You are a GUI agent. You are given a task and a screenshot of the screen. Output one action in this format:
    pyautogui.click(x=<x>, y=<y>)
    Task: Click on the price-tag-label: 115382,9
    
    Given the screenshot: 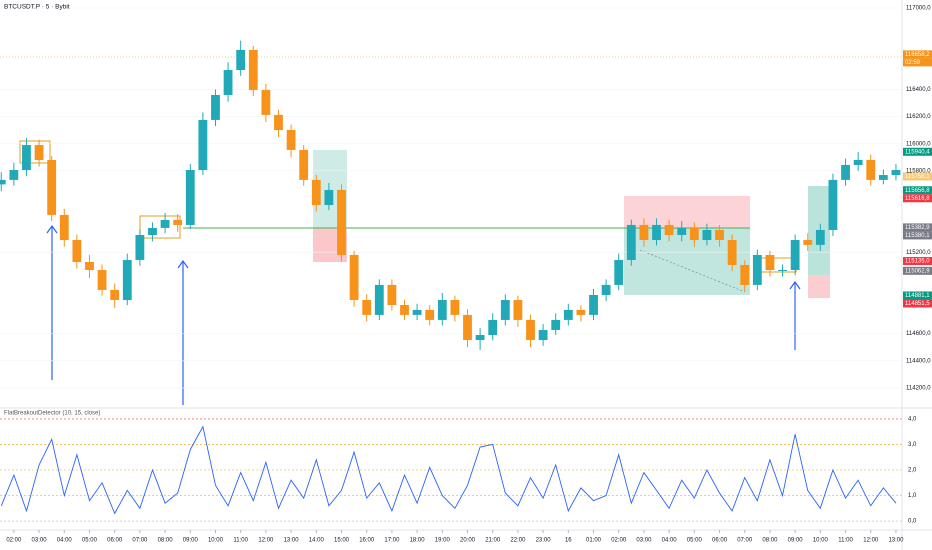 What is the action you would take?
    pyautogui.click(x=917, y=228)
    